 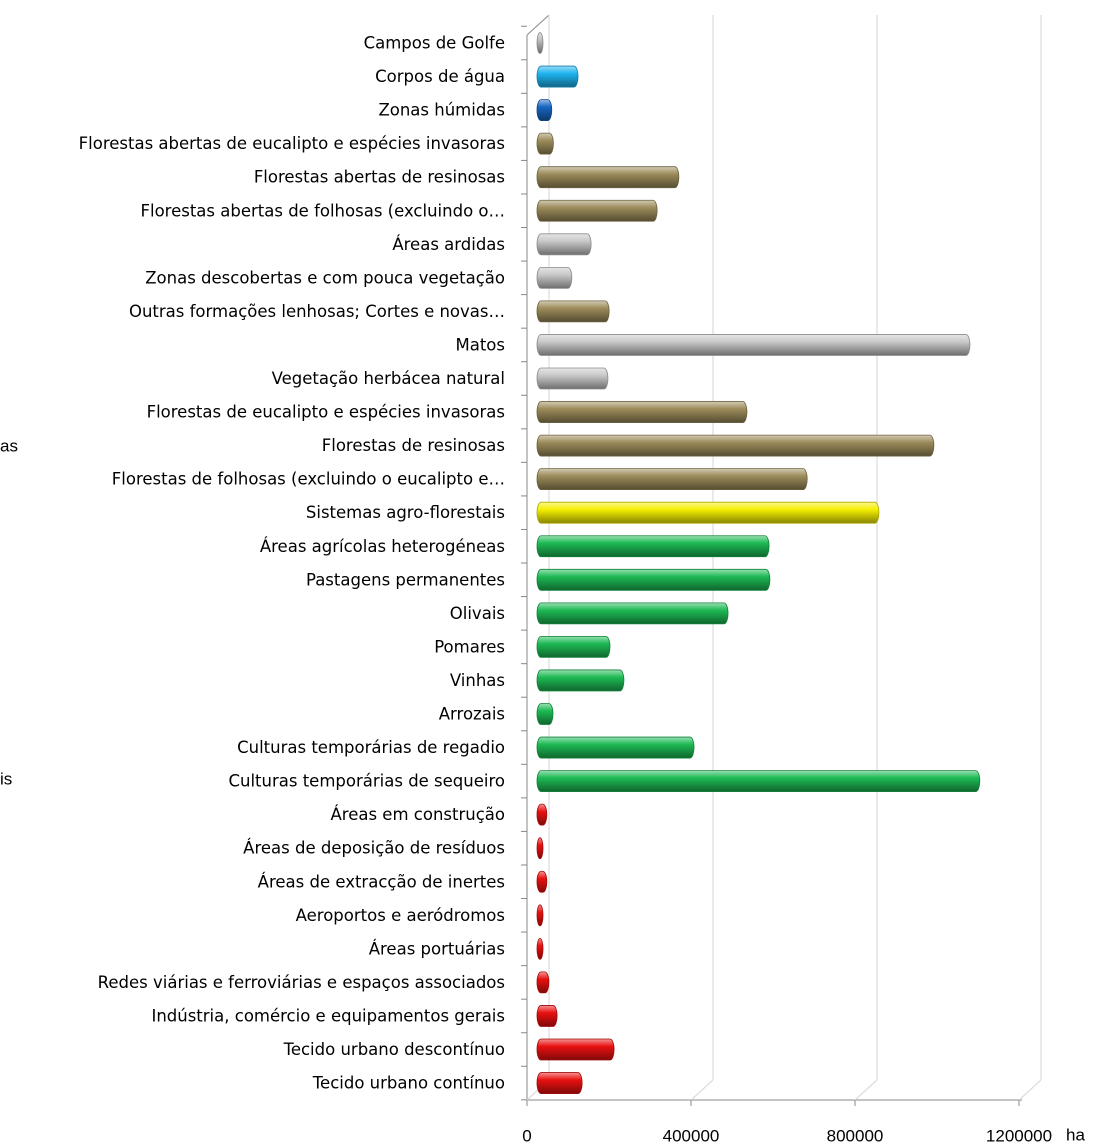 I want to click on x-tick-label: 0, so click(x=526, y=1135).